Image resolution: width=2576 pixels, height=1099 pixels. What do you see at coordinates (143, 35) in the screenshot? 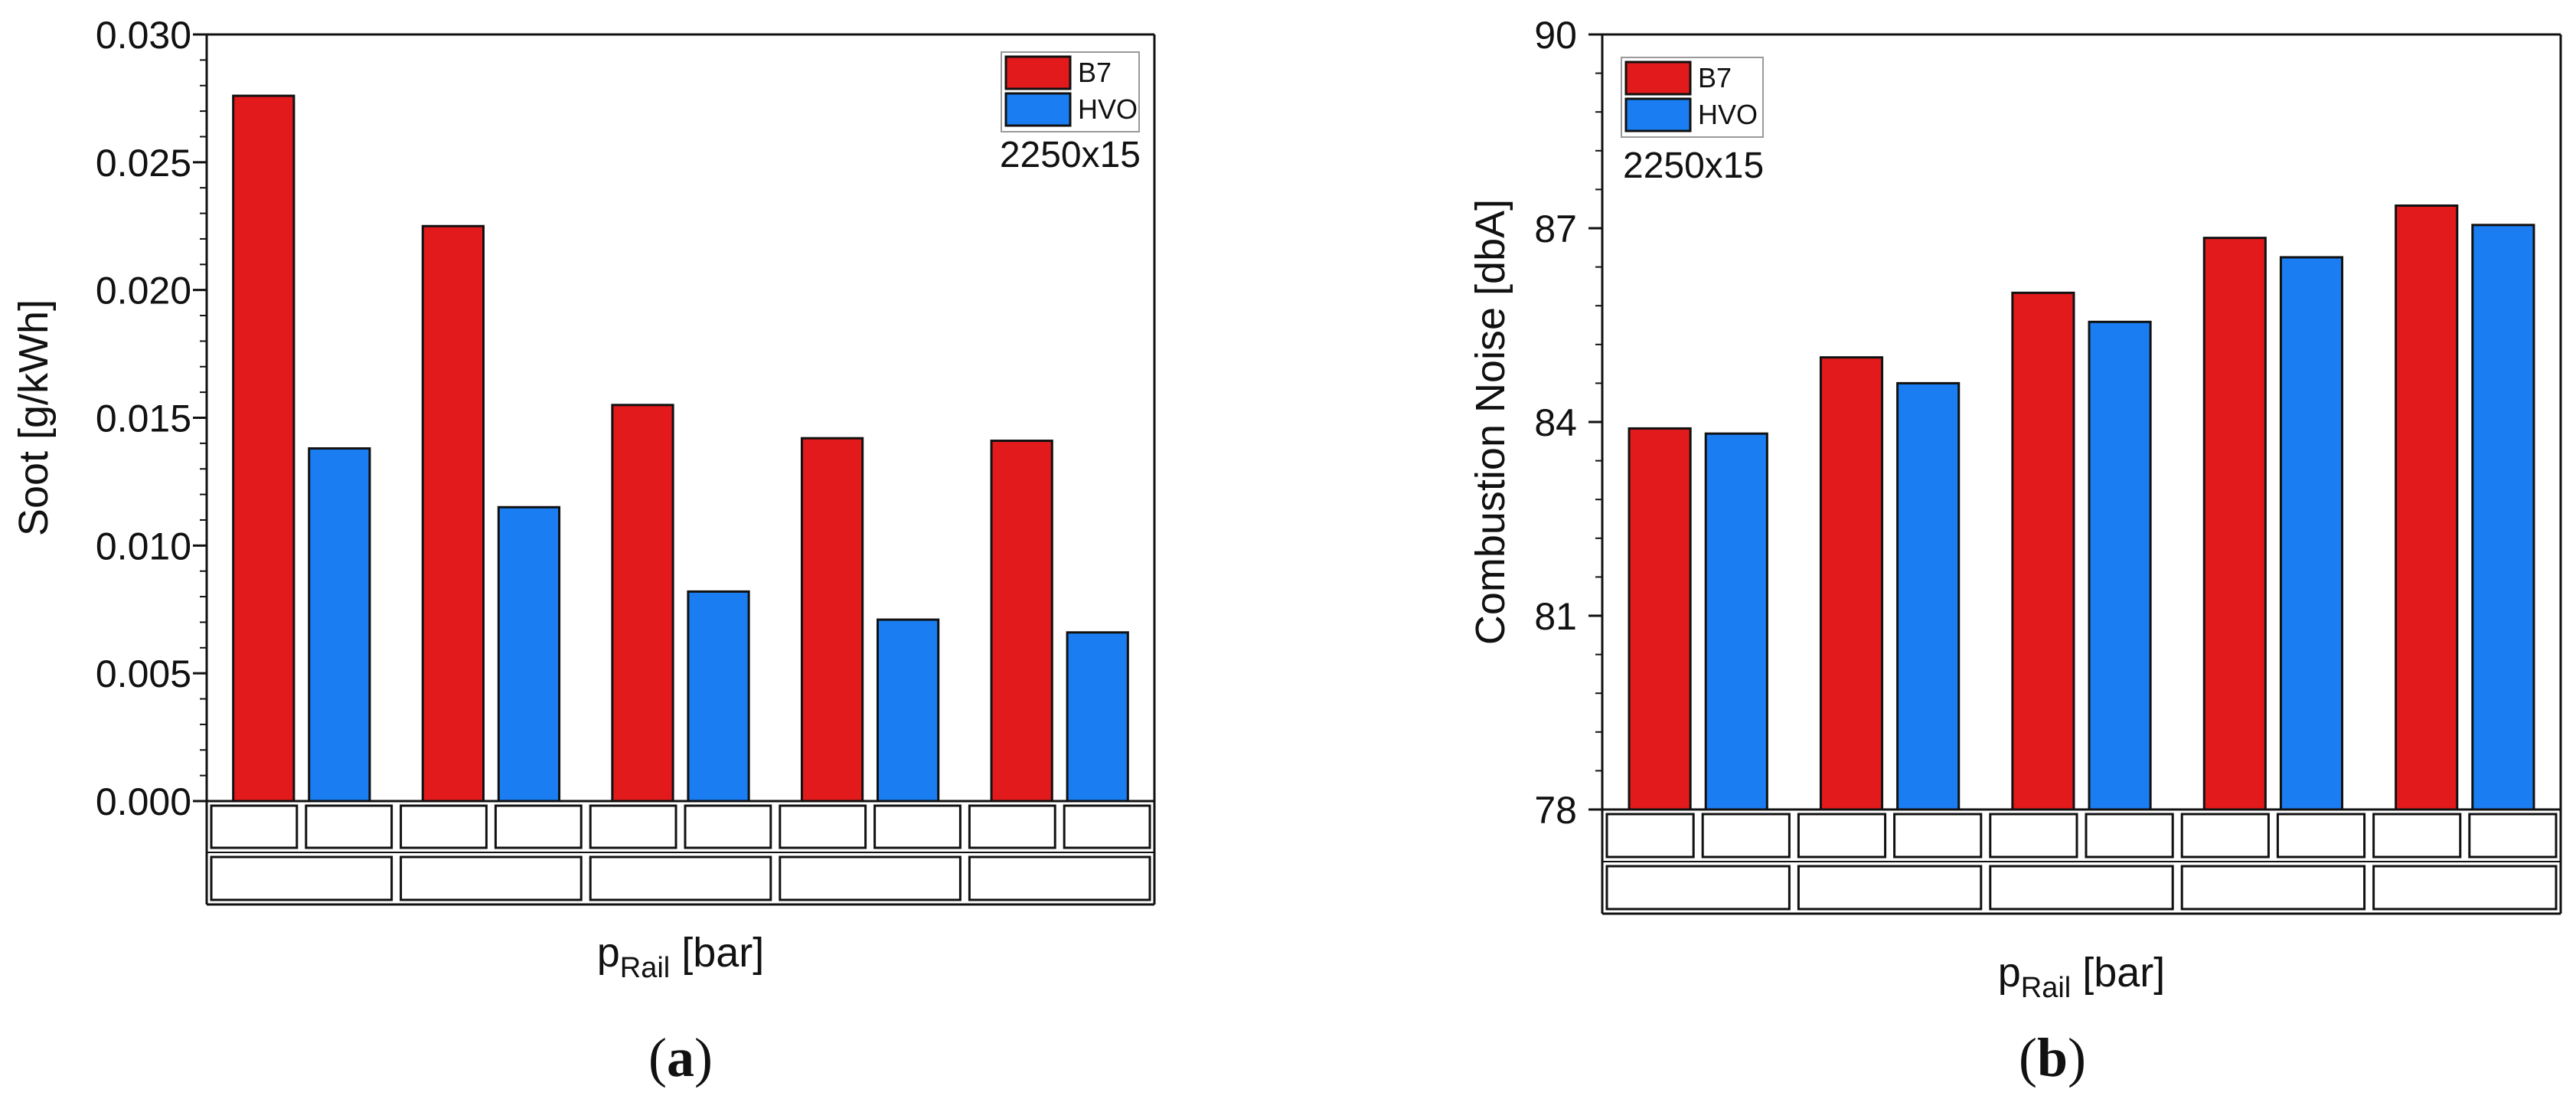
I see `y-tick-label: 0.030` at bounding box center [143, 35].